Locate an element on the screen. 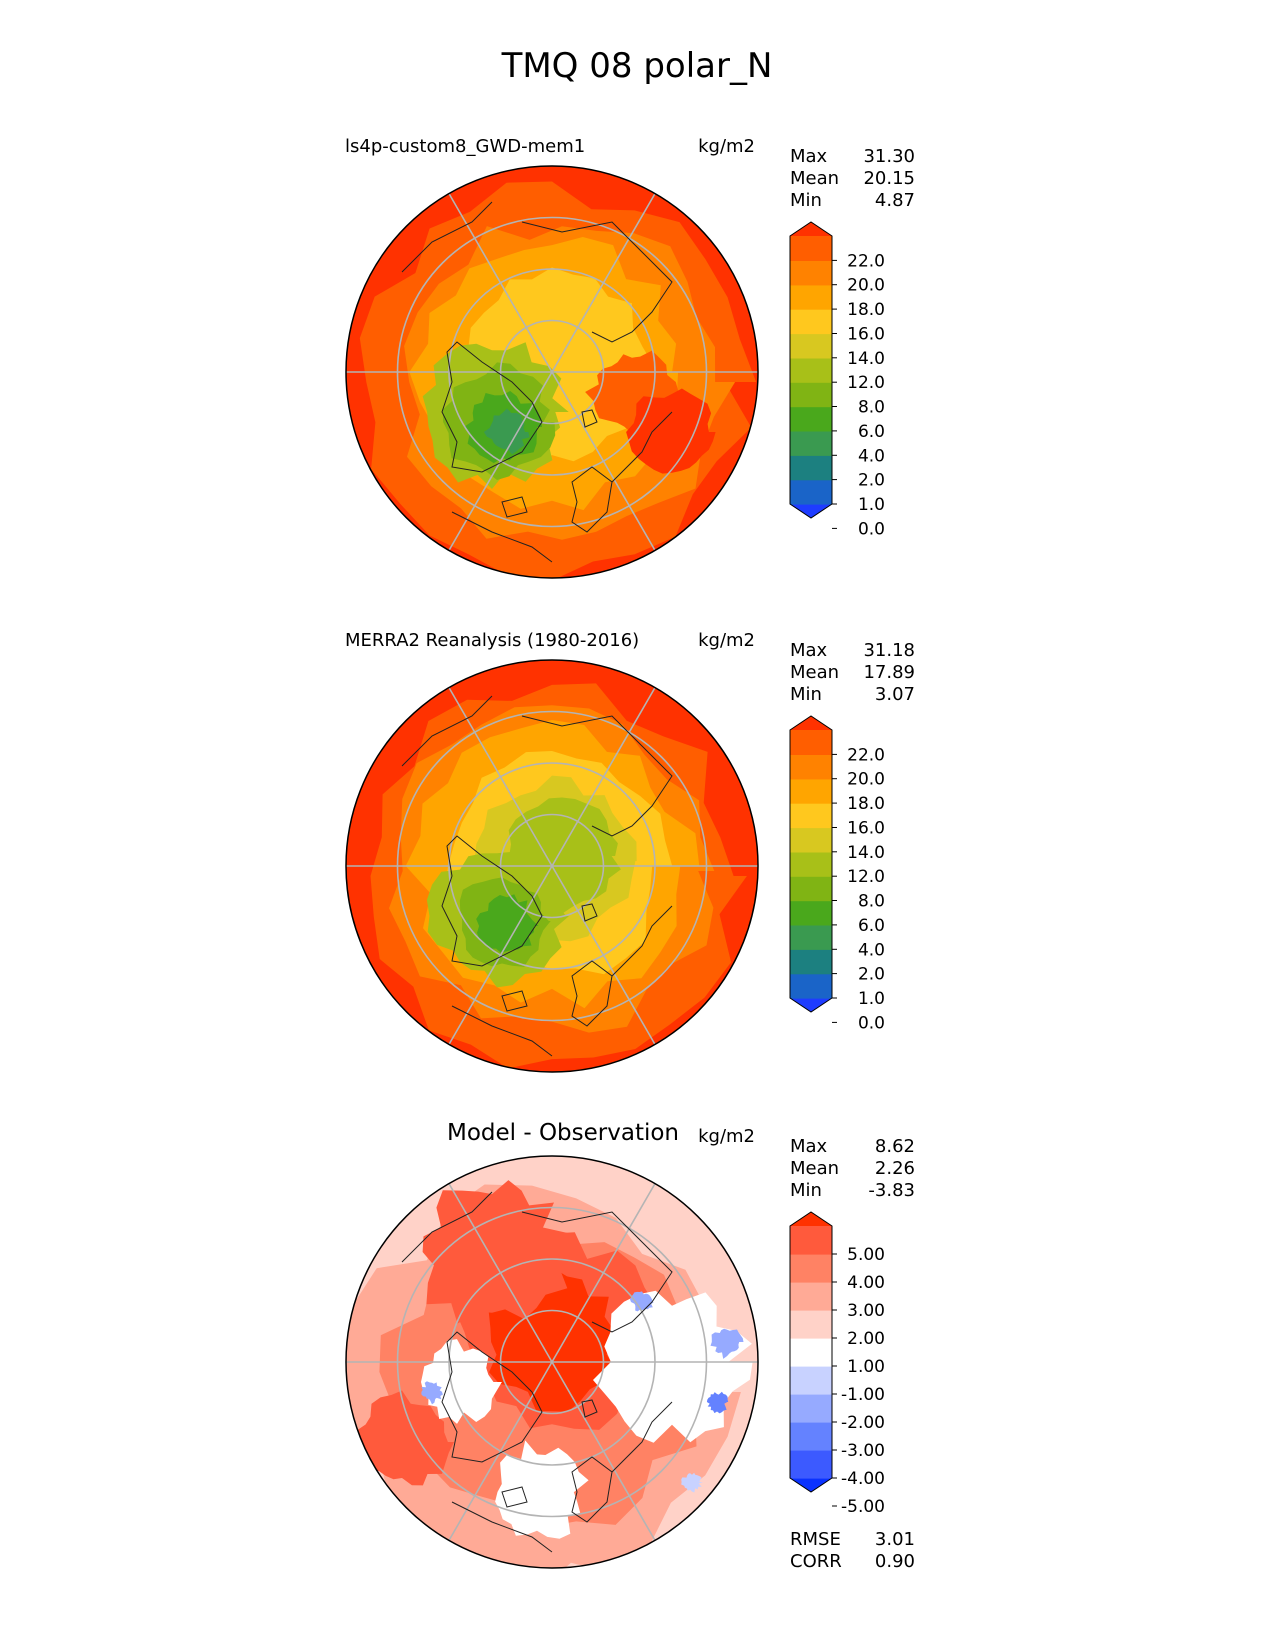 The height and width of the screenshot is (1650, 1275). colorbar-tick-label: -2.00 is located at coordinates (863, 1423).